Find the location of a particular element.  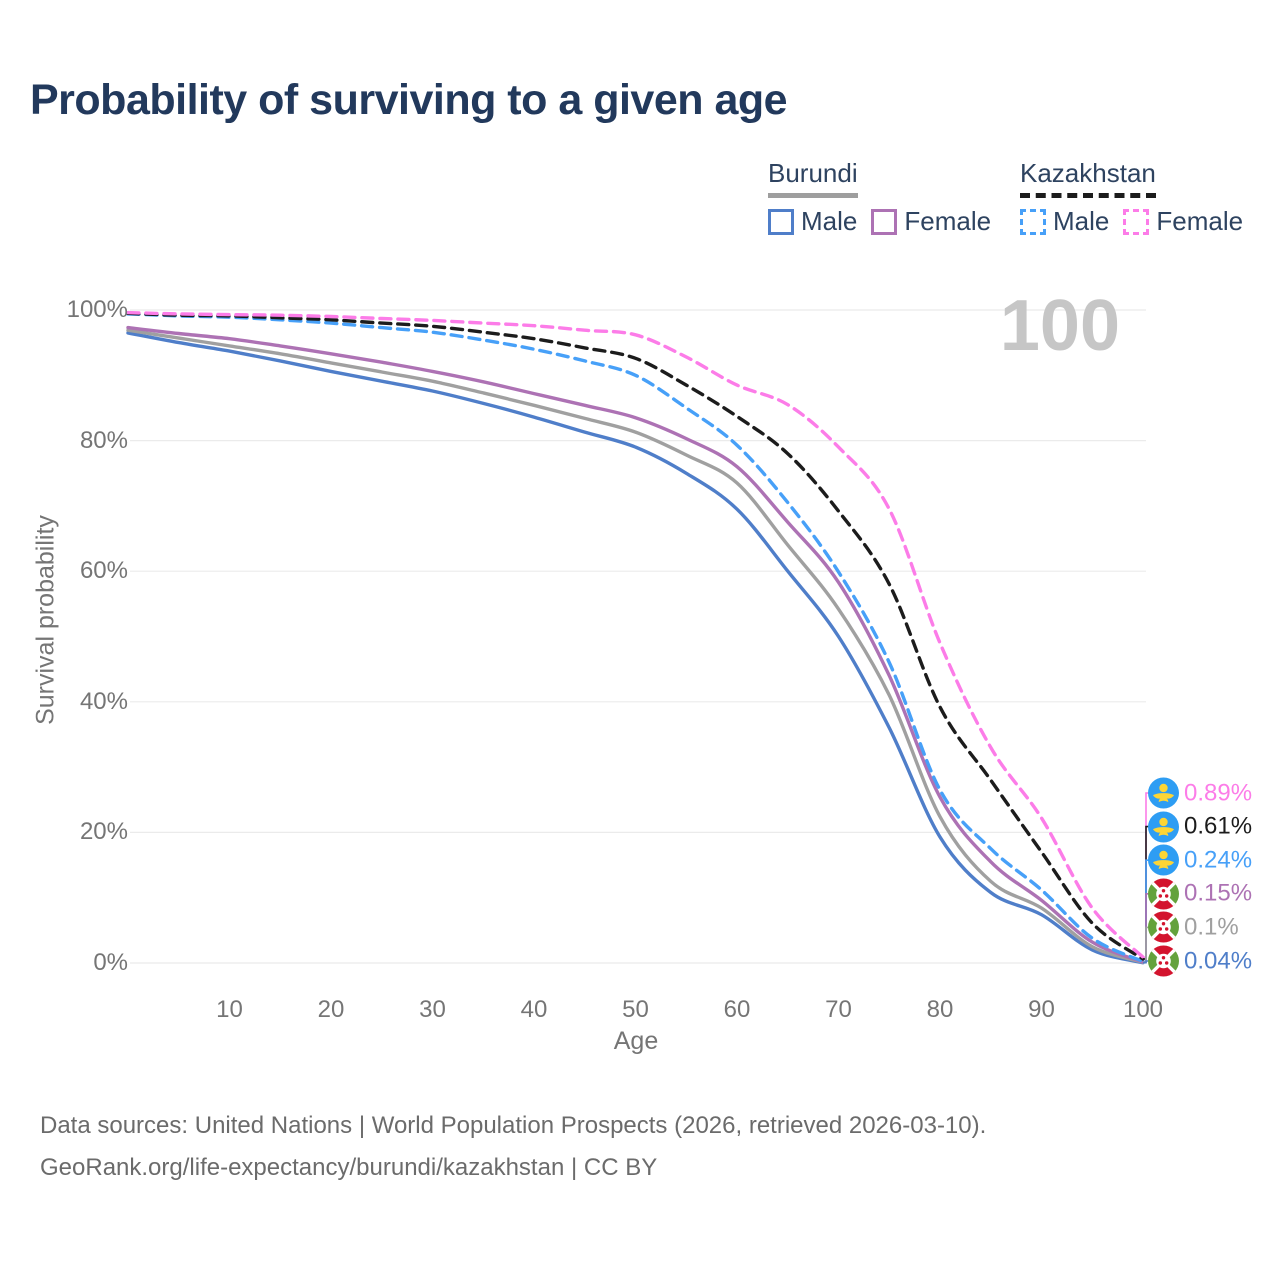

legend-kazakhstan-female: Female is located at coordinates (1183, 221).